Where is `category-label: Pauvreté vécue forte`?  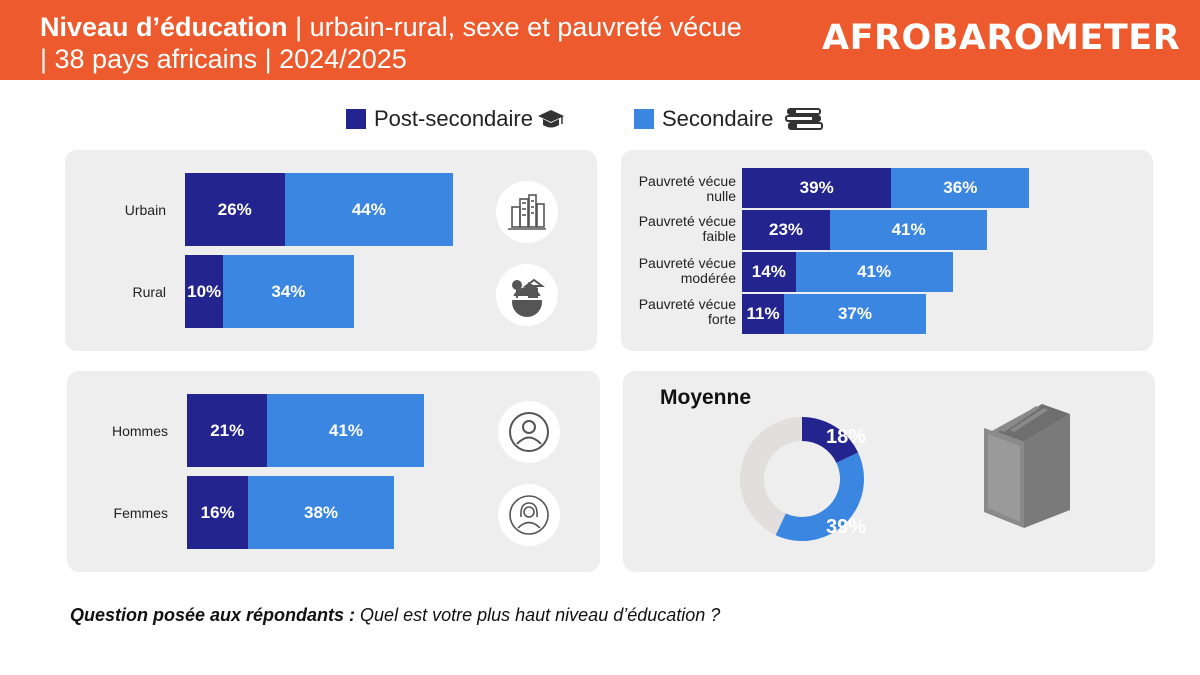 category-label: Pauvreté vécue forte is located at coordinates (687, 311).